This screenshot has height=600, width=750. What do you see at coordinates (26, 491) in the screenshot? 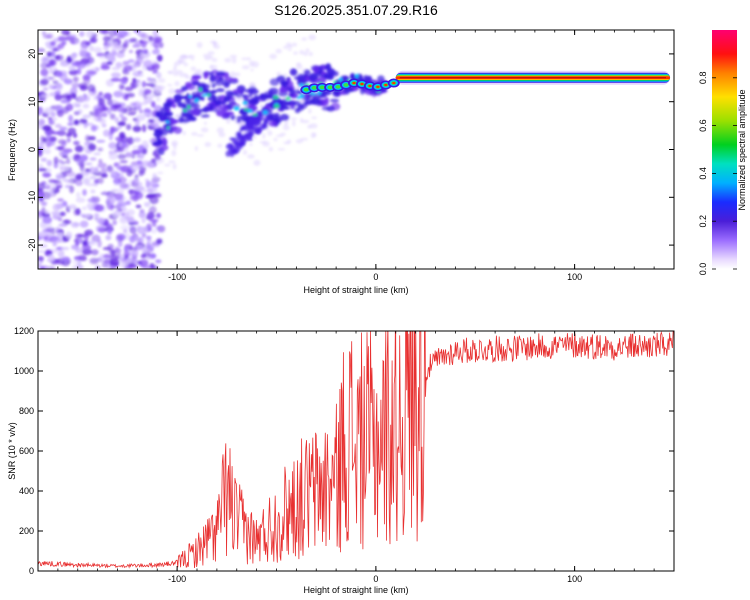
I see `y-tick-label: 400` at bounding box center [26, 491].